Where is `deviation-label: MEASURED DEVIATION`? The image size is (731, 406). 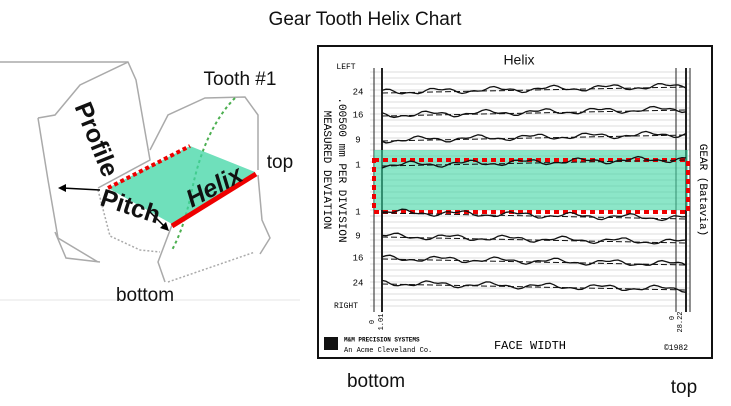
deviation-label: MEASURED DEVIATION is located at coordinates (326, 170).